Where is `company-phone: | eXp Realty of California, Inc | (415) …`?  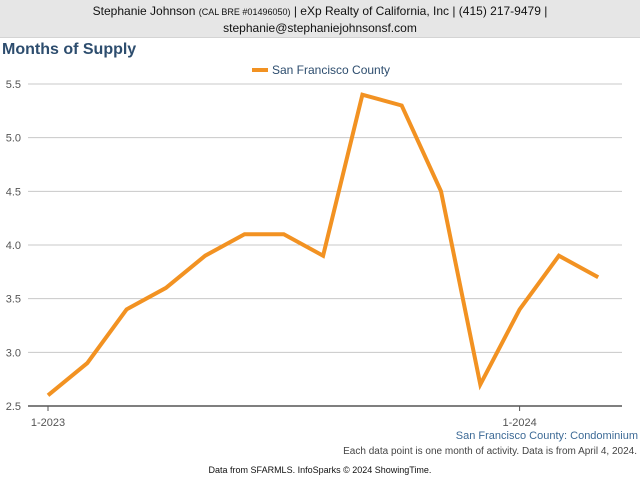 company-phone: | eXp Realty of California, Inc | (415) … is located at coordinates (420, 11).